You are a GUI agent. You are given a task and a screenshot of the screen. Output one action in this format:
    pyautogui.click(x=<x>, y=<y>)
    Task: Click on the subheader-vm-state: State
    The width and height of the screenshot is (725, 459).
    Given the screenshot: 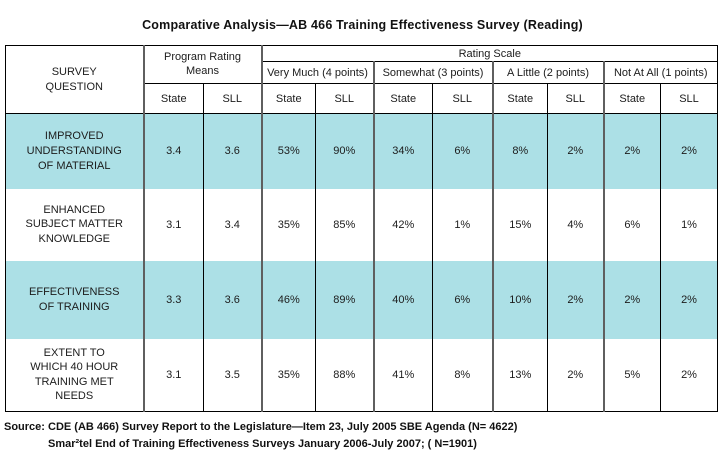 What is the action you would take?
    pyautogui.click(x=288, y=98)
    